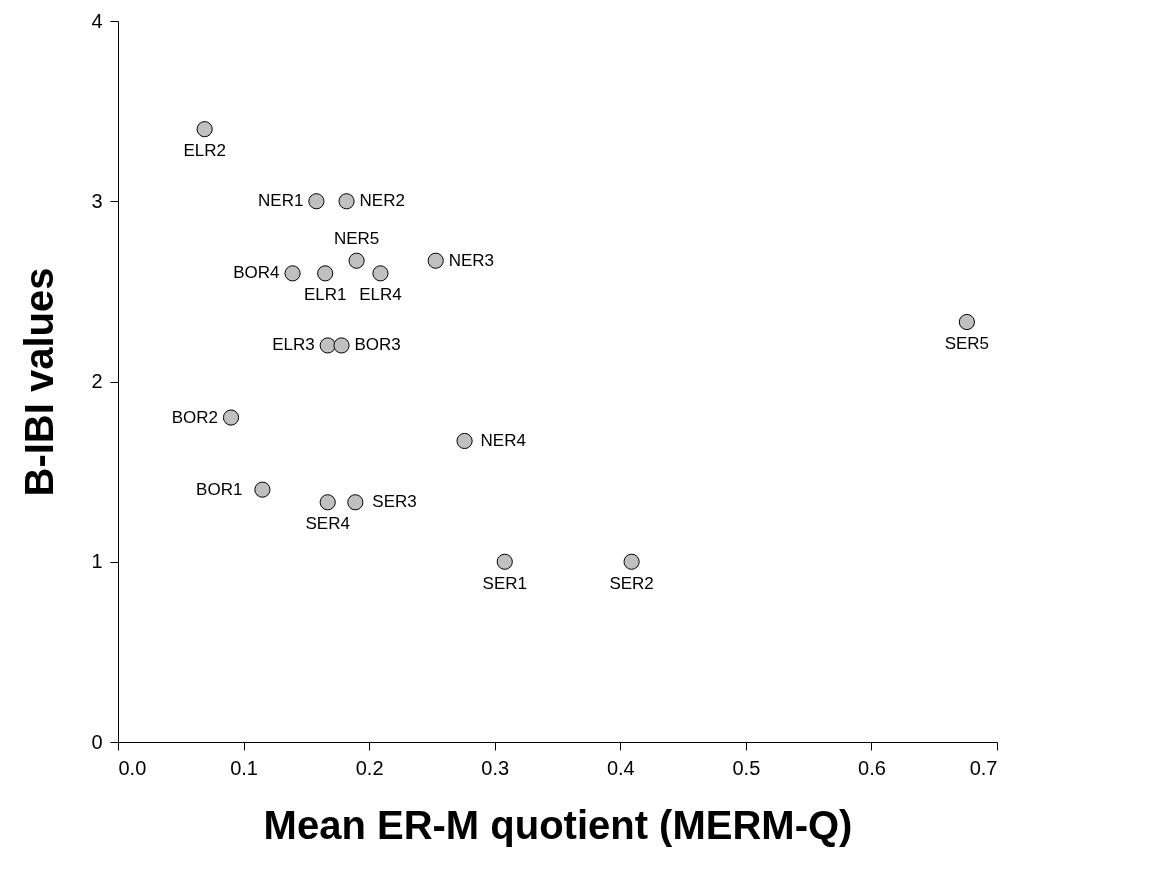 This screenshot has height=871, width=1170. I want to click on annotation: BOR2, so click(195, 417).